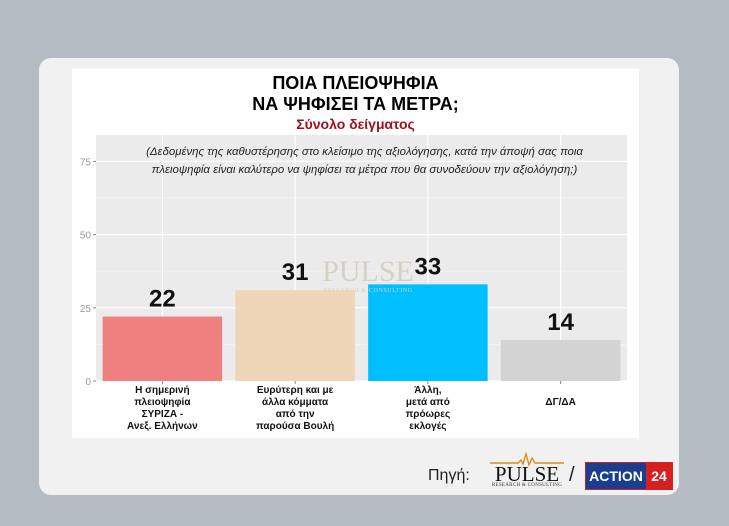  I want to click on x-category-label-3: ΔΓ/ΔΑ, so click(561, 403).